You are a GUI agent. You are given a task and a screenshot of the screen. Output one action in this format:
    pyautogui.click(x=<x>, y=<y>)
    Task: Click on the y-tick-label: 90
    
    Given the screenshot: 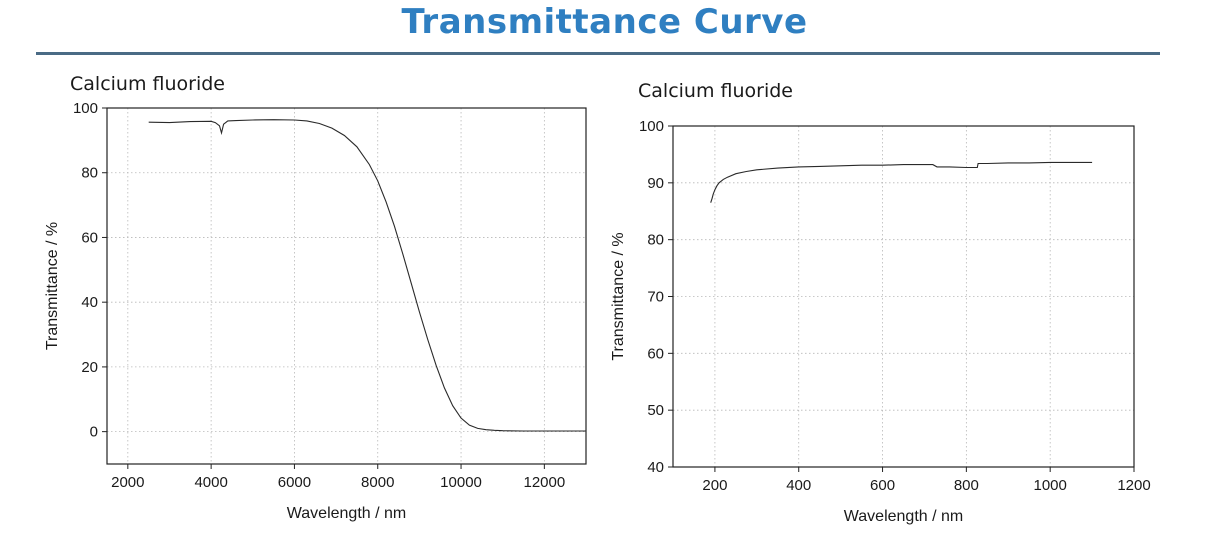 What is the action you would take?
    pyautogui.click(x=655, y=183)
    